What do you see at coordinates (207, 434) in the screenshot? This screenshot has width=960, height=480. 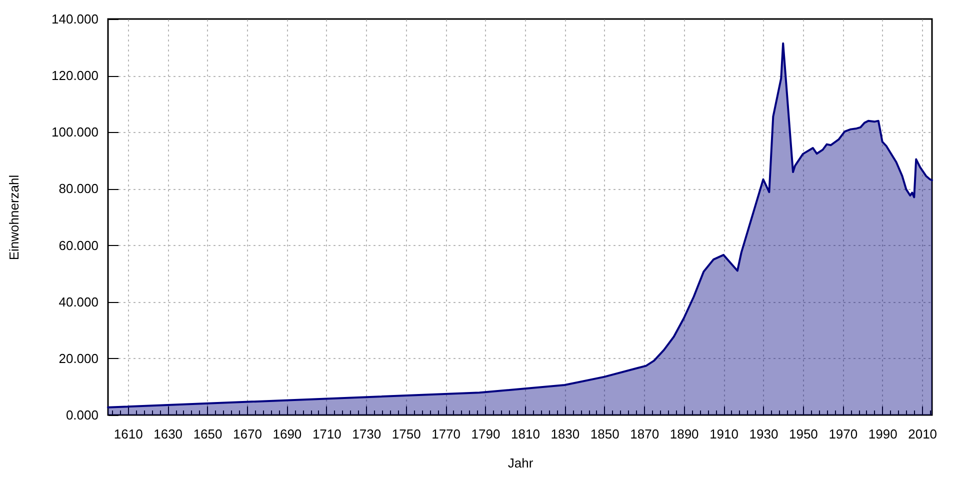 I see `x-tick-label: 1650` at bounding box center [207, 434].